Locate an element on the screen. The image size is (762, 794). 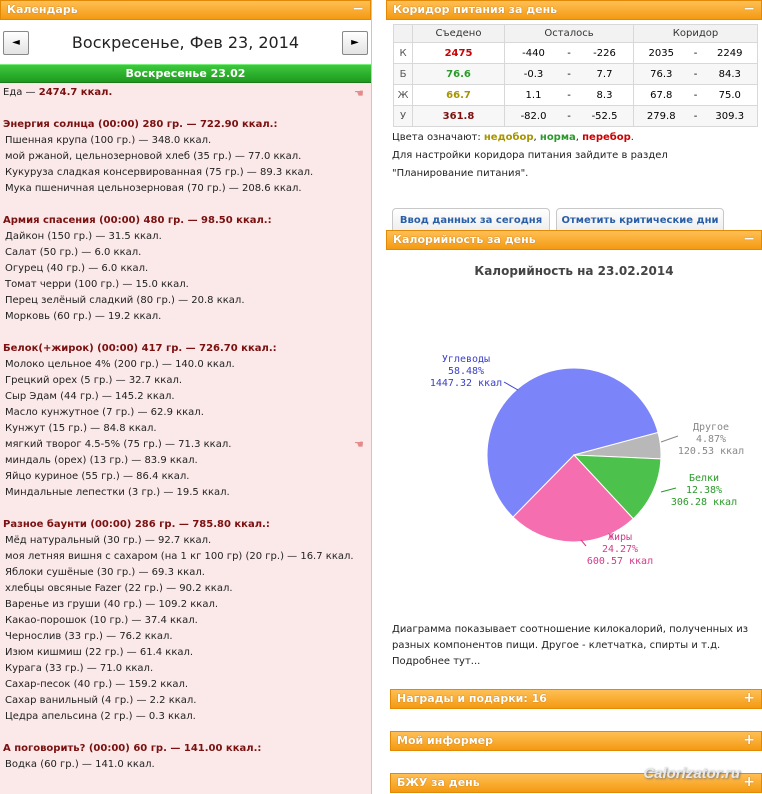
pie-label-name: Углеводы is located at coordinates (466, 359).